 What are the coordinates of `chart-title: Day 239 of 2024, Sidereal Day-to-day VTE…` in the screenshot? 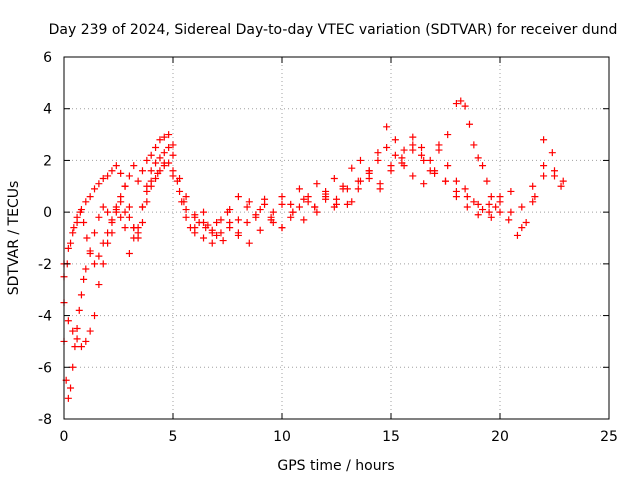 It's located at (333, 30).